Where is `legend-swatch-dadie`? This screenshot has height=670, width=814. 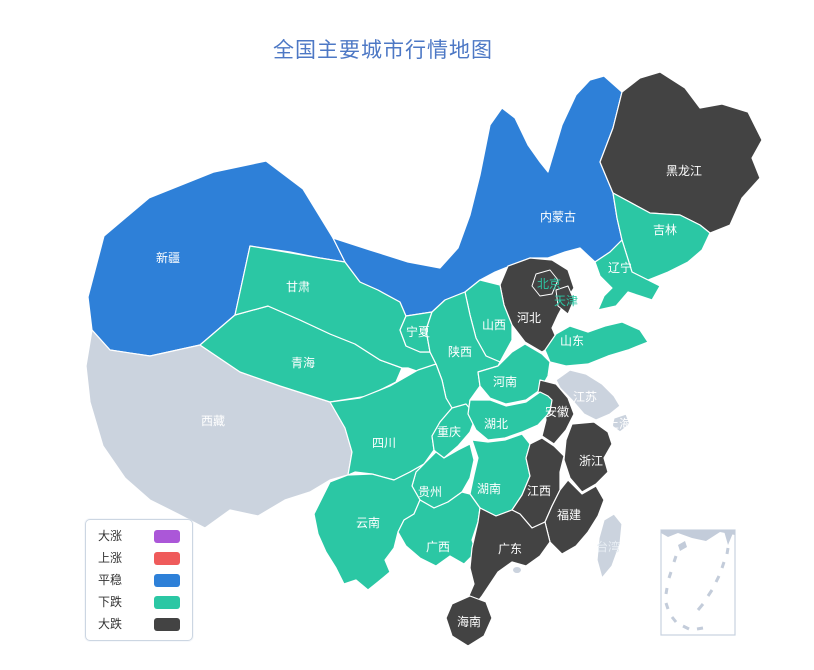 legend-swatch-dadie is located at coordinates (167, 624).